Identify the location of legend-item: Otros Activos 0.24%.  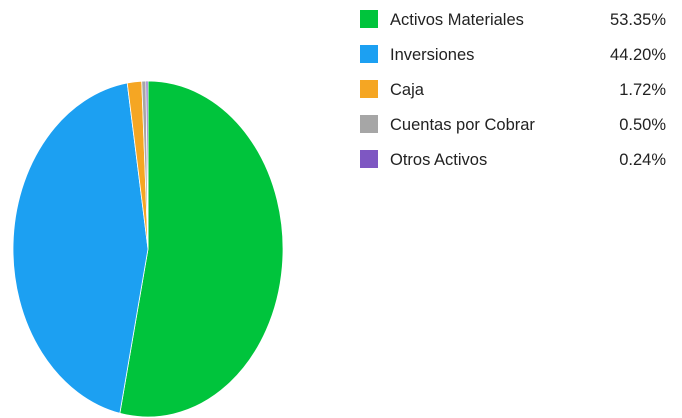
(515, 165).